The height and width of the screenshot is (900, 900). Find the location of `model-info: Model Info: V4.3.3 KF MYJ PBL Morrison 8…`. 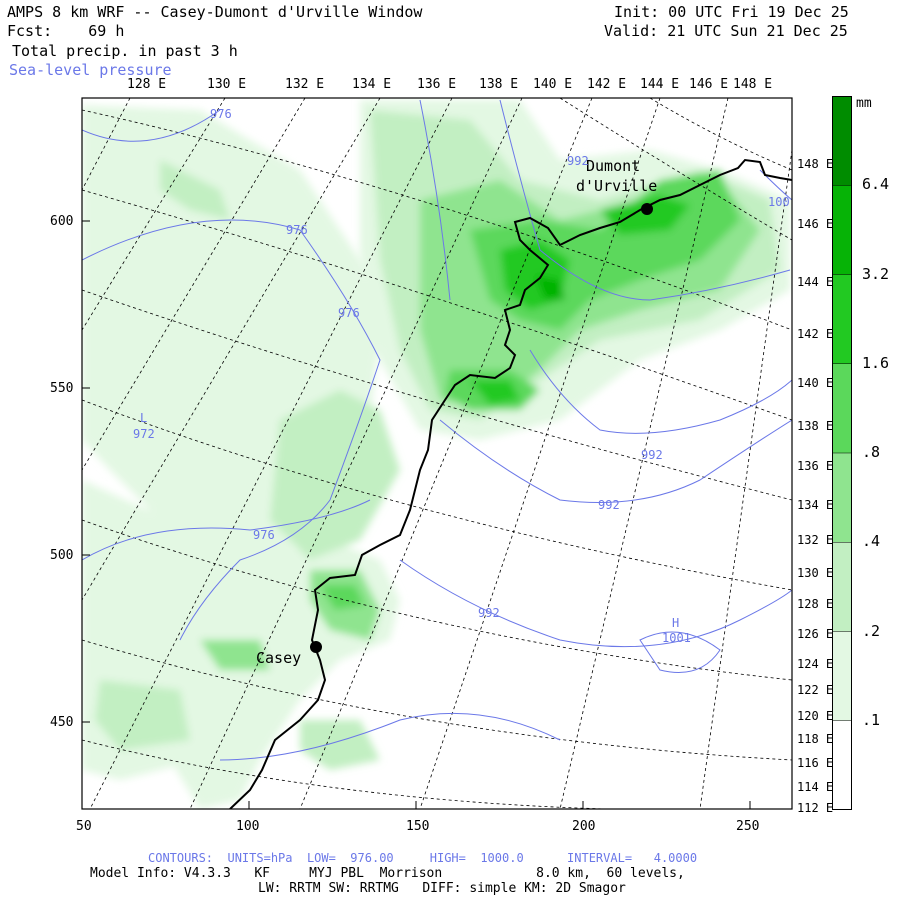

model-info: Model Info: V4.3.3 KF MYJ PBL Morrison 8… is located at coordinates (387, 873).